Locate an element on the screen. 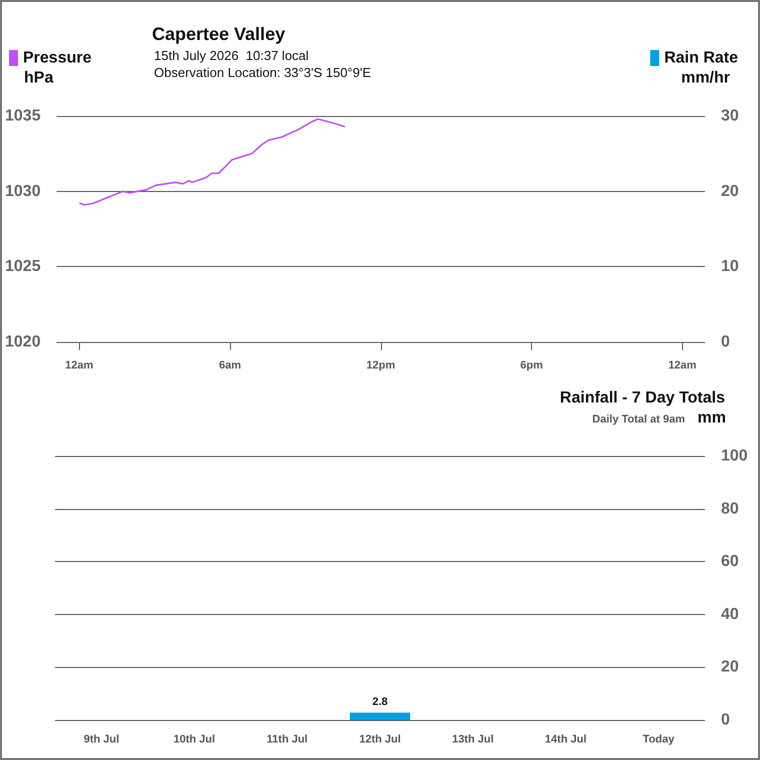 This screenshot has height=760, width=760. x-tick-label: Today is located at coordinates (659, 740).